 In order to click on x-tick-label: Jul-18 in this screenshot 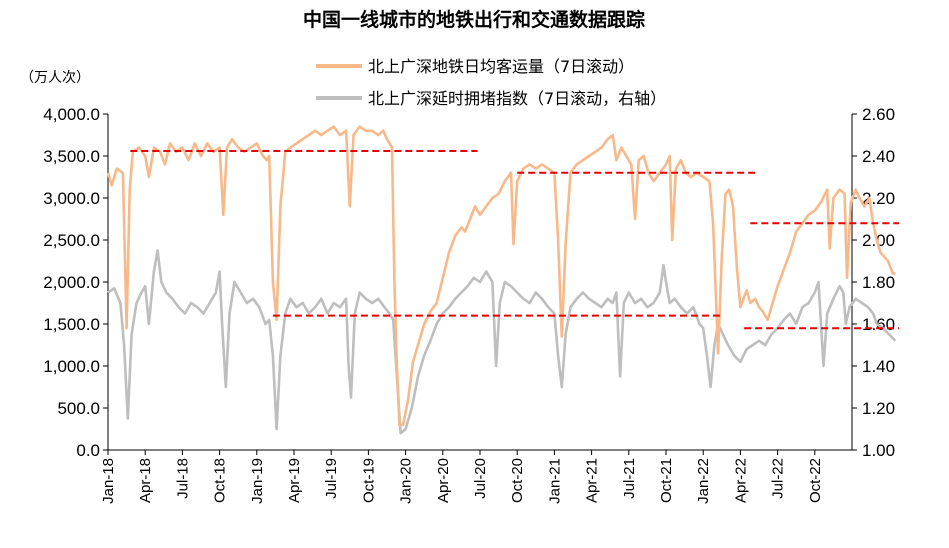, I will do `click(182, 478)`.